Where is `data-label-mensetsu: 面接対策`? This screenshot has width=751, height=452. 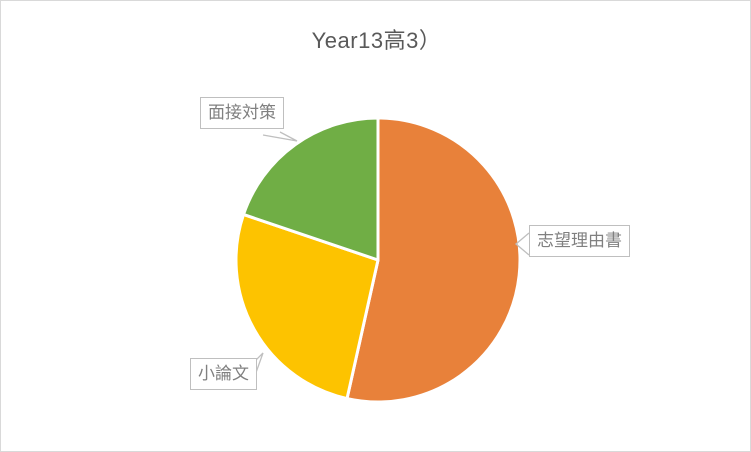
data-label-mensetsu: 面接対策 is located at coordinates (242, 113).